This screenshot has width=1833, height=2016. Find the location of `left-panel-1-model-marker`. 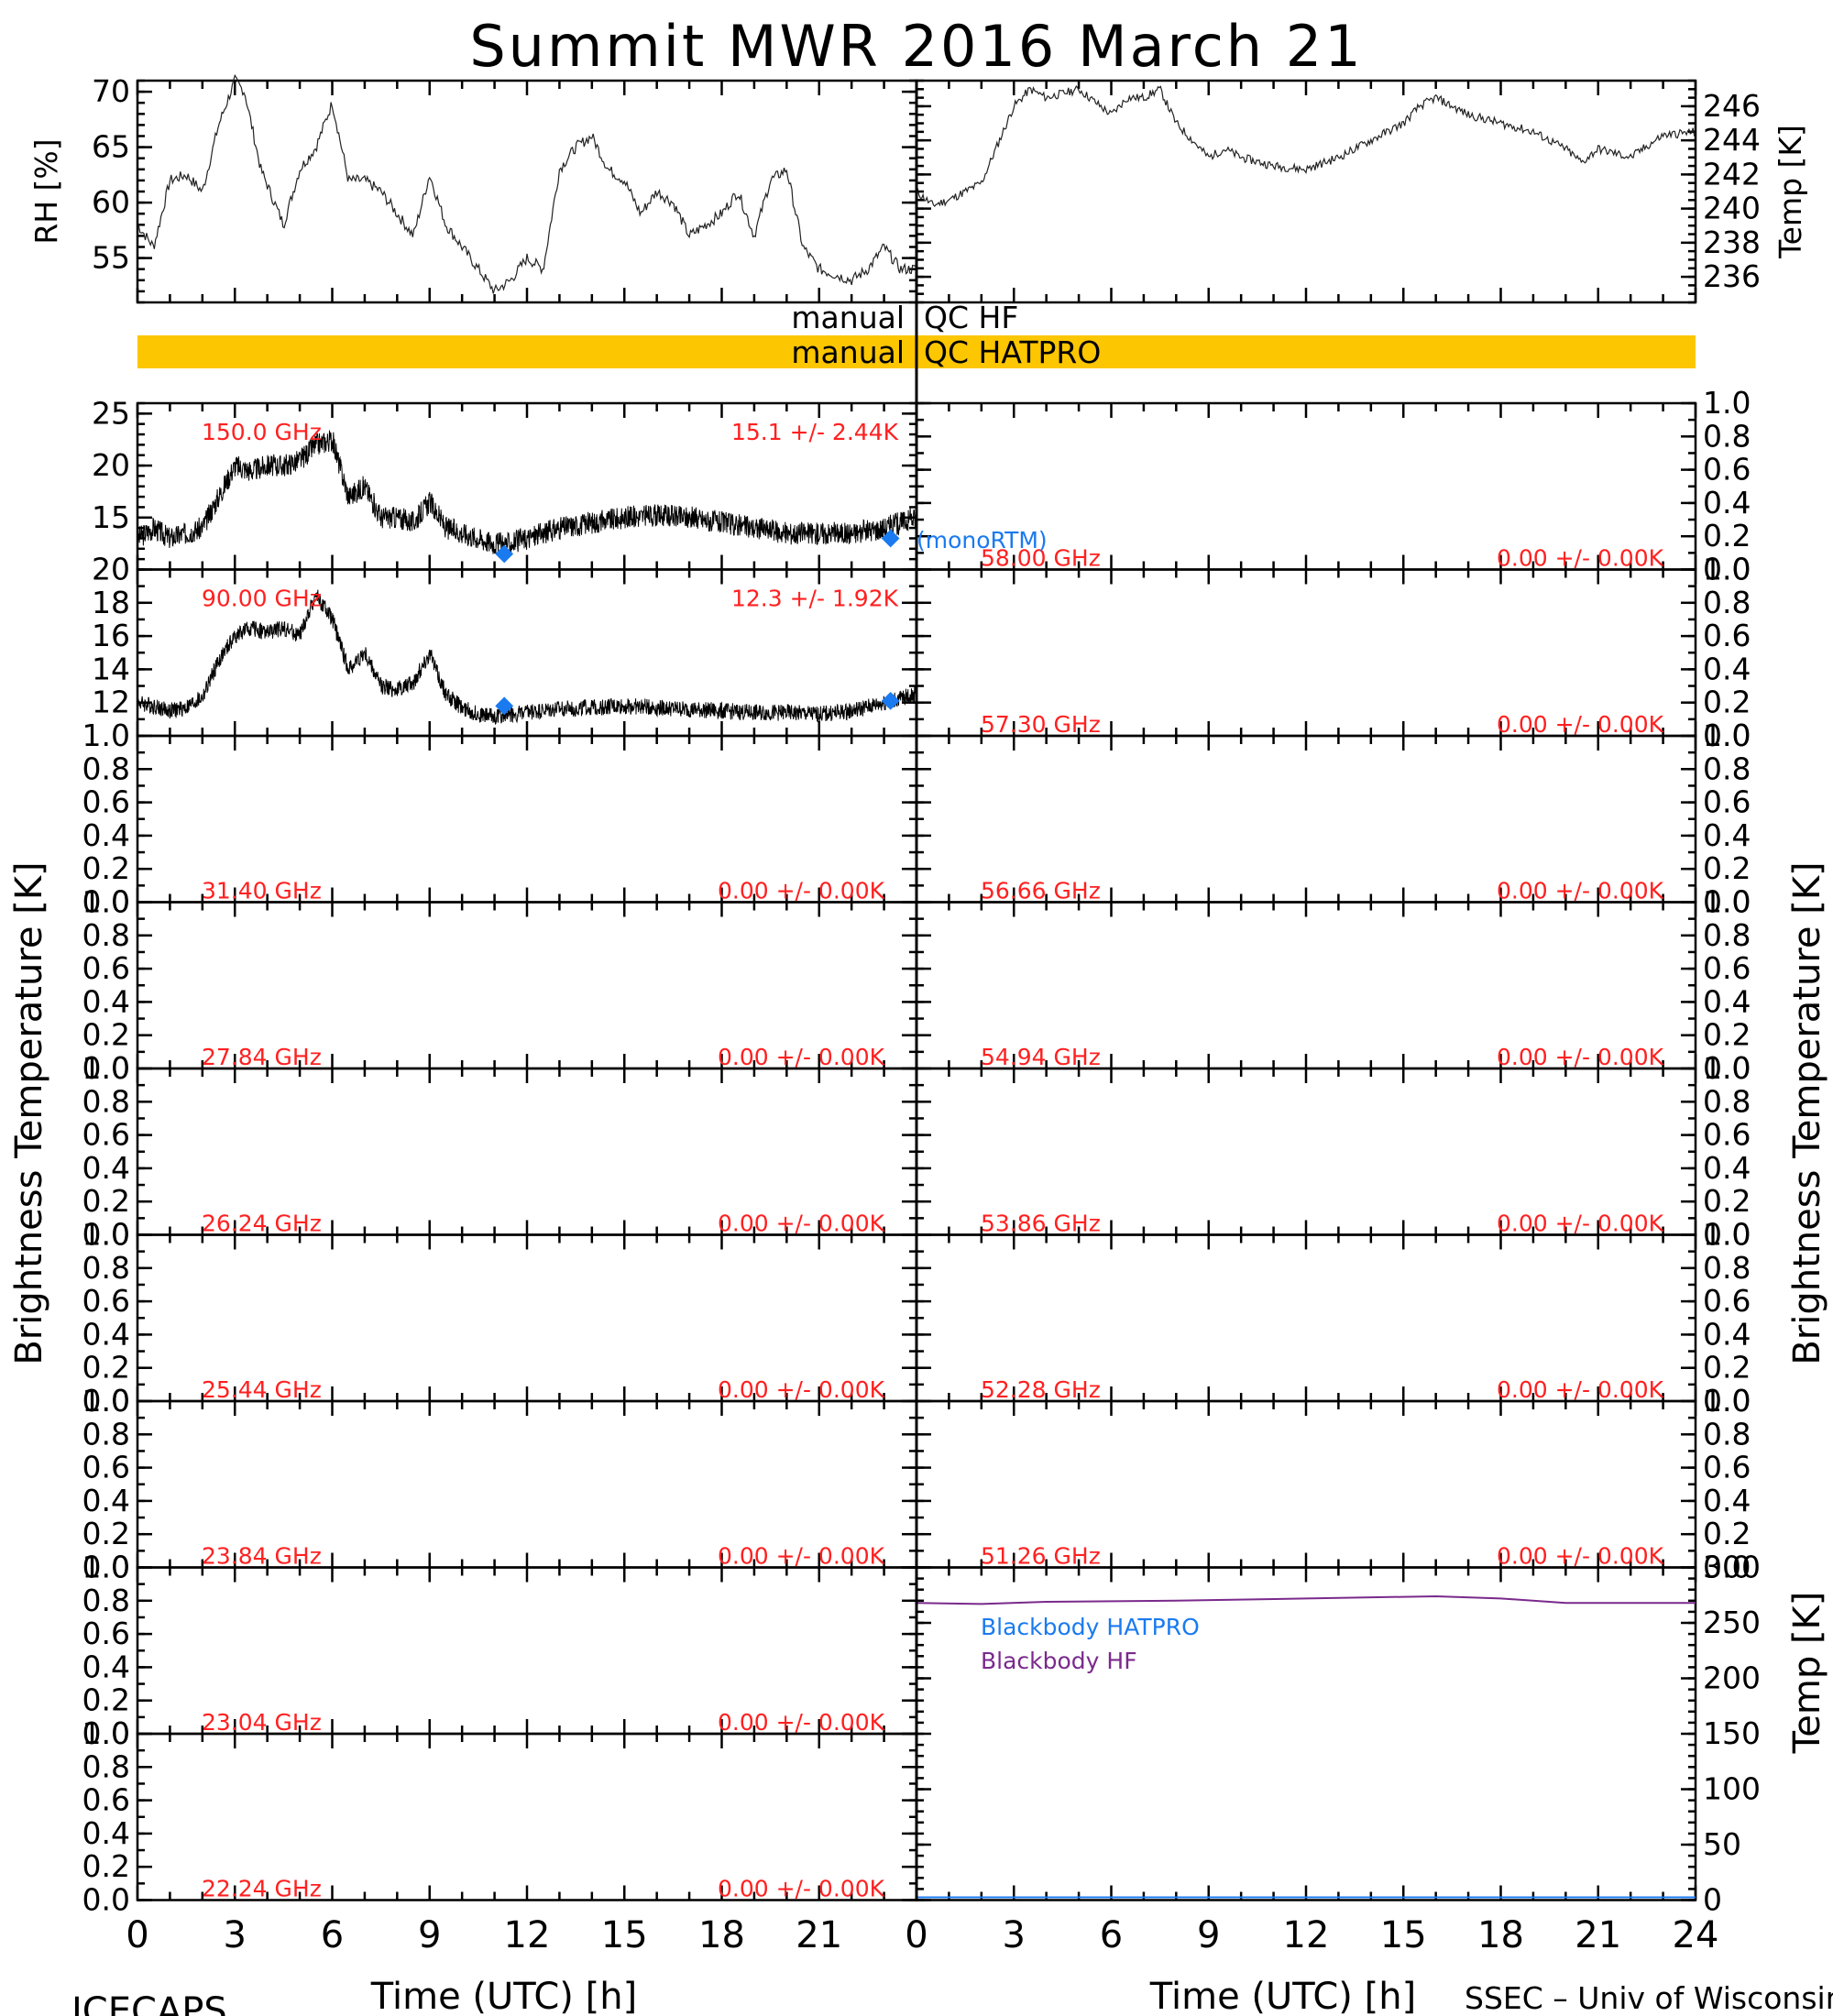

left-panel-1-model-marker is located at coordinates (890, 700).